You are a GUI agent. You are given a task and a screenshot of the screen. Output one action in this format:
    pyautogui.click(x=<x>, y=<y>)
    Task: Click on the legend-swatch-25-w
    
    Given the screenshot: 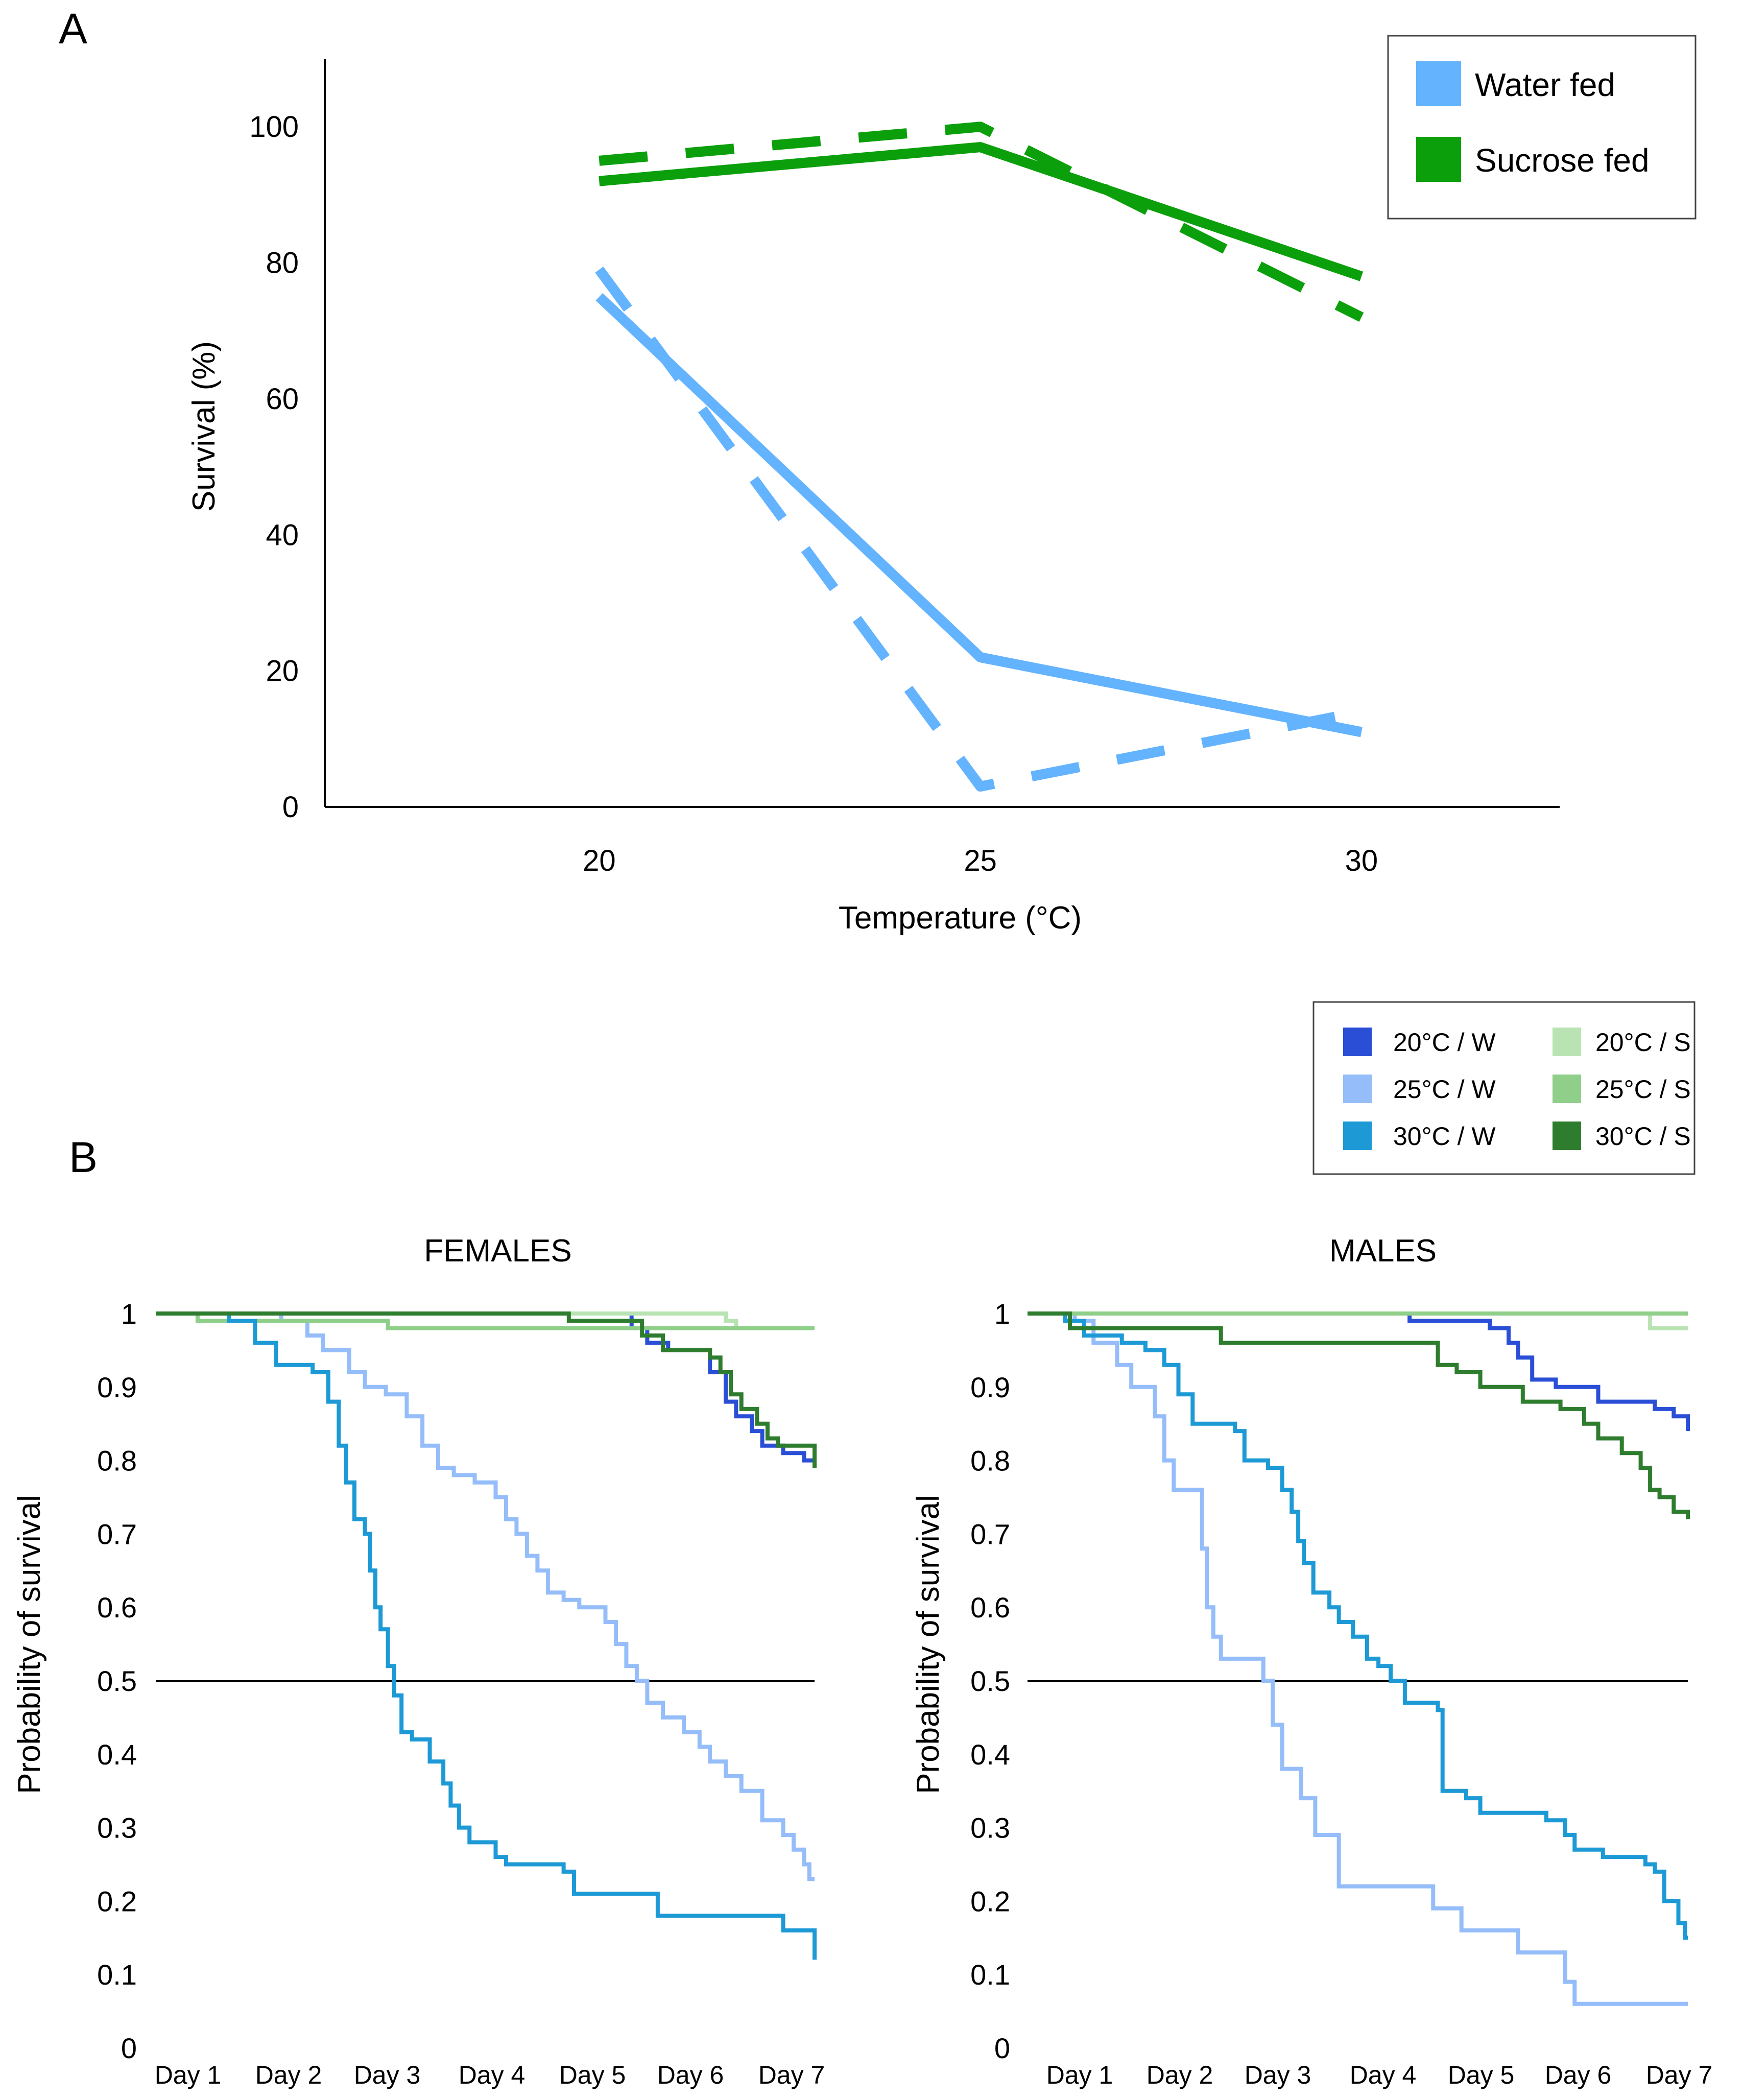 What is the action you would take?
    pyautogui.click(x=1357, y=1089)
    